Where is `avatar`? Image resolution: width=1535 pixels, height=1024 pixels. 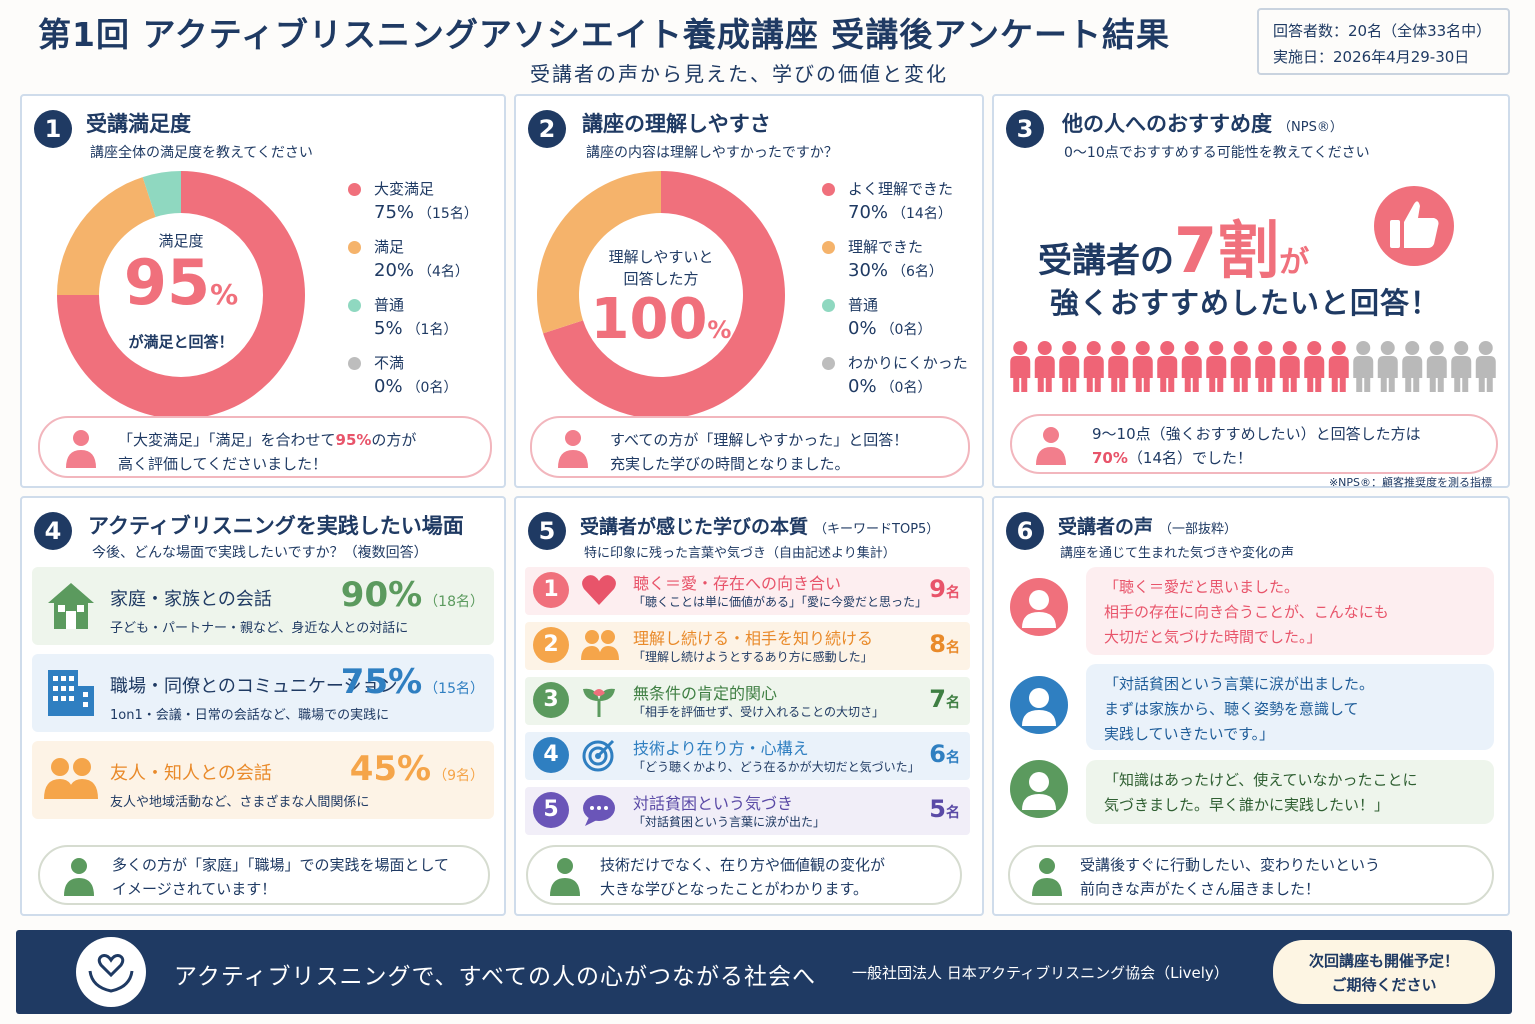 avatar is located at coordinates (1039, 607).